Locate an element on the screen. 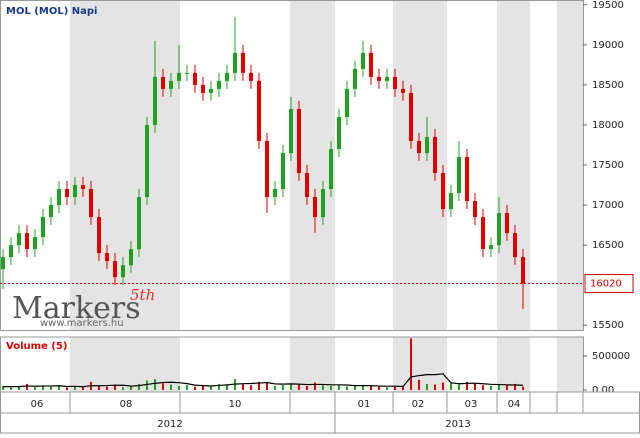 This screenshot has height=438, width=640. y-tick-label: 18000 is located at coordinates (608, 125).